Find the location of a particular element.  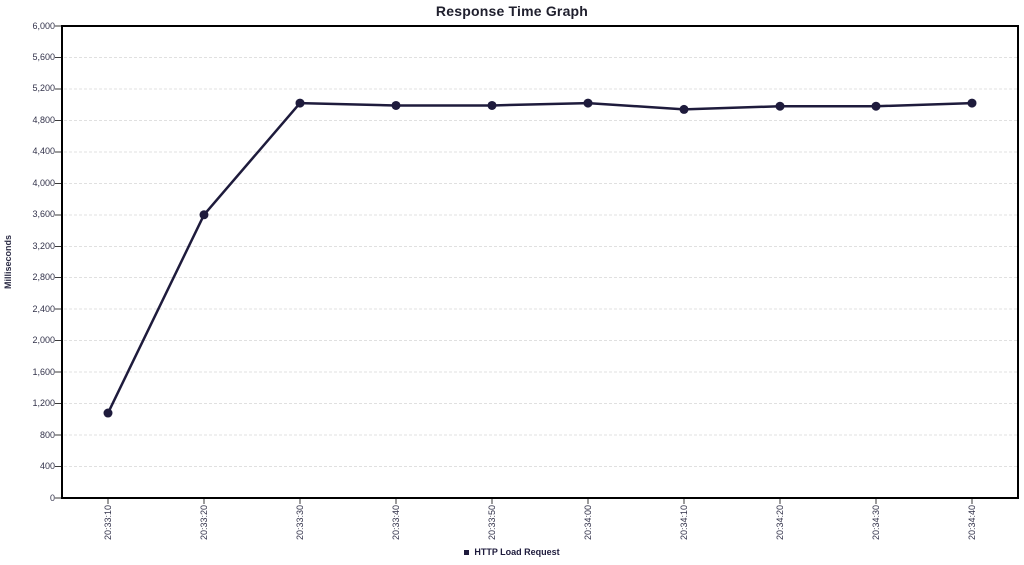

legend-swatch-icon is located at coordinates (467, 552).